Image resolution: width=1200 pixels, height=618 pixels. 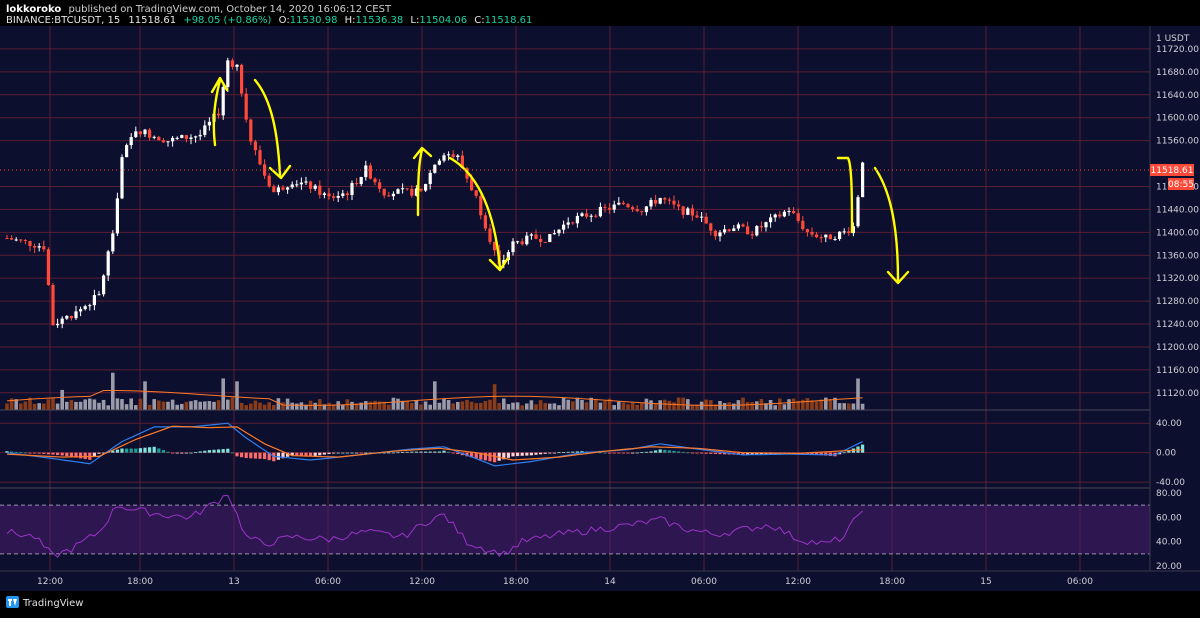 I want to click on close-value: 11518.61, so click(x=509, y=20).